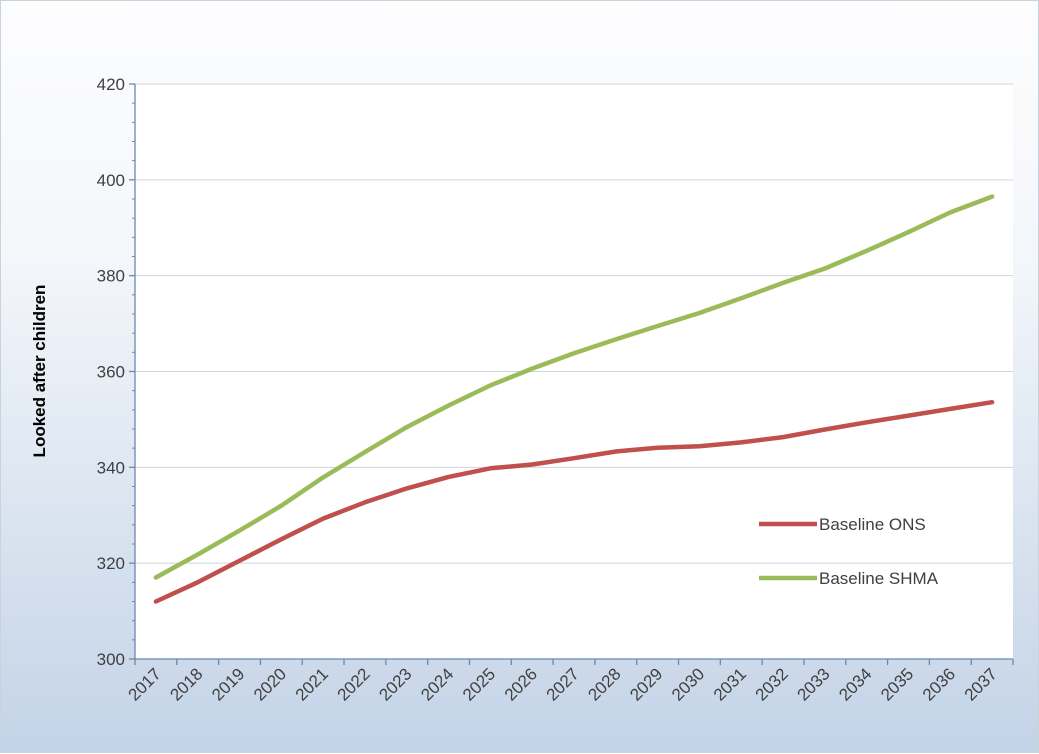 The height and width of the screenshot is (754, 1039). I want to click on y-ticks: 300 320 340 360 380 400 420, so click(116, 372).